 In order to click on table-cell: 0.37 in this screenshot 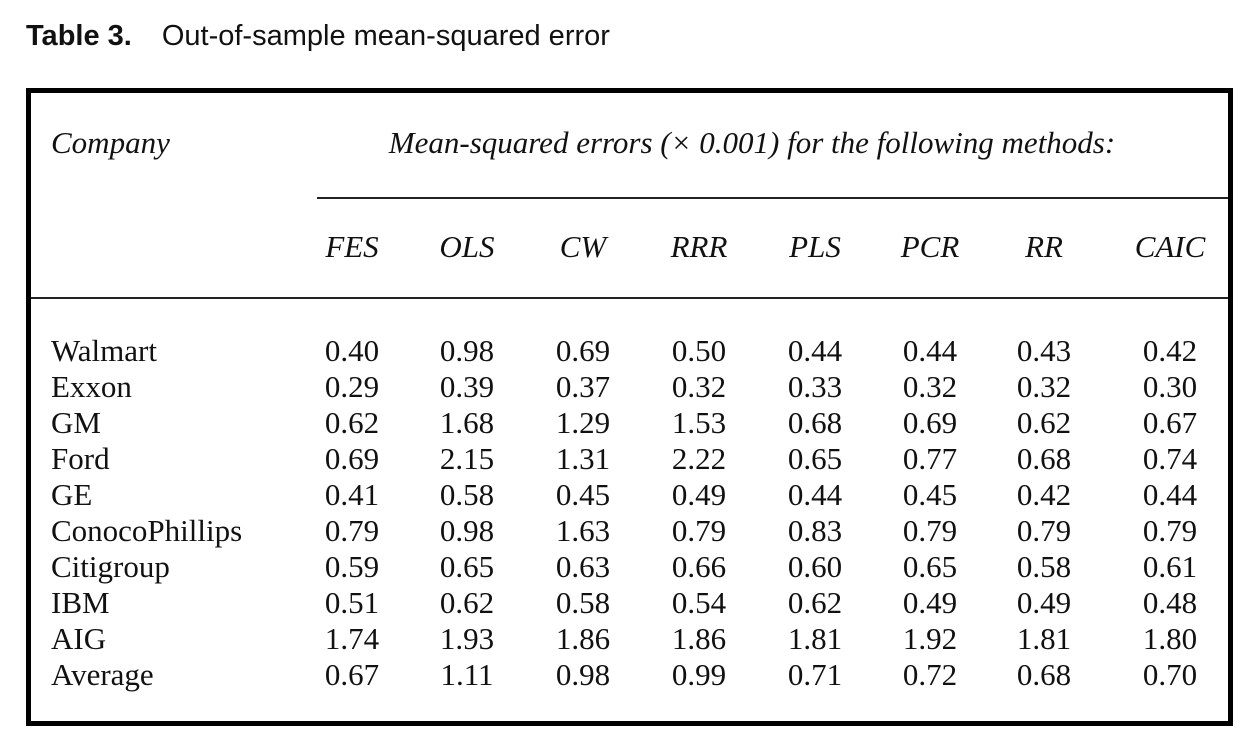, I will do `click(583, 386)`.